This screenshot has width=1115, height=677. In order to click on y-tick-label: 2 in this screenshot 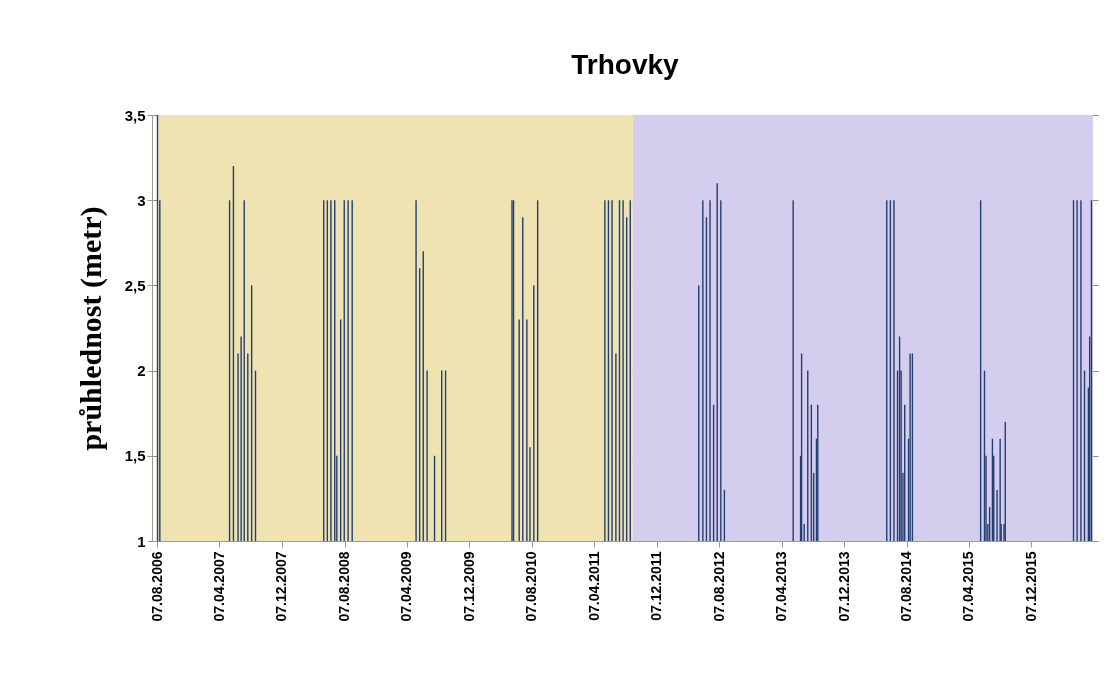, I will do `click(141, 371)`.